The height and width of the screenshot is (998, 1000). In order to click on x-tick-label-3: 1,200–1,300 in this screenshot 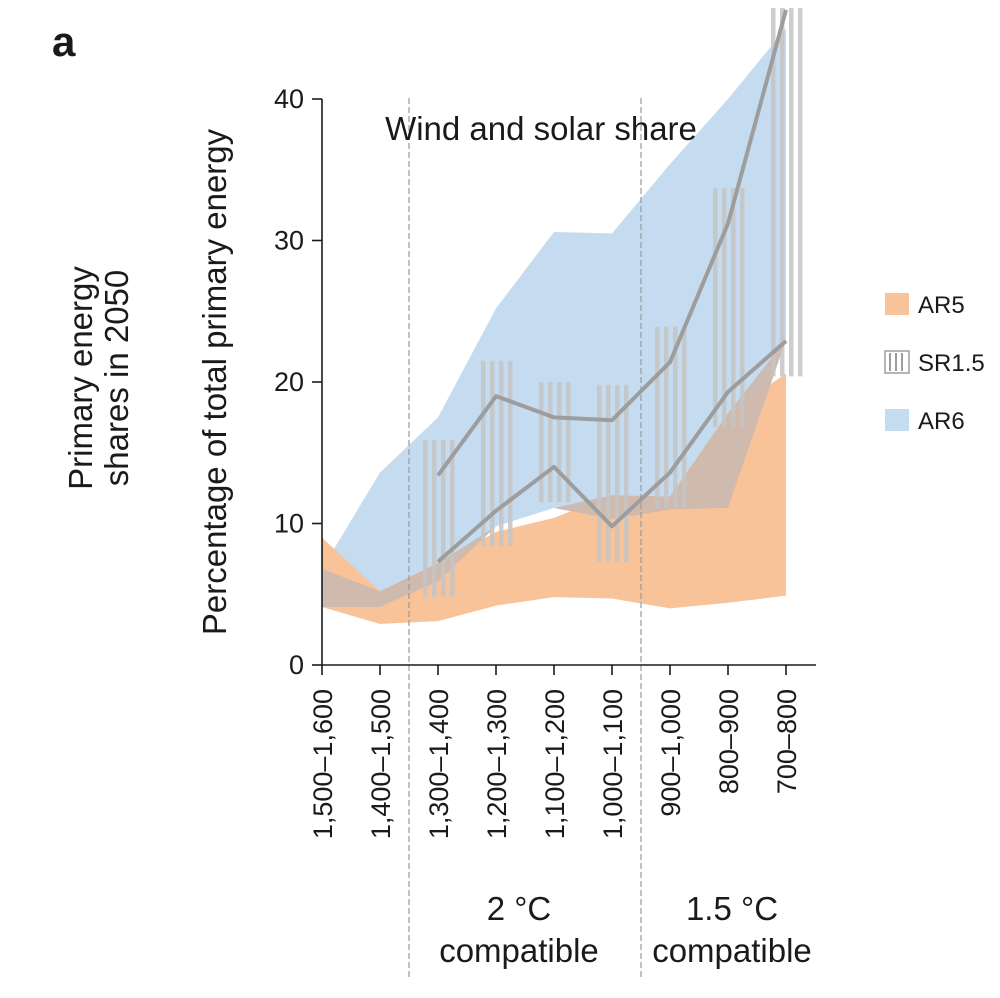, I will do `click(497, 764)`.